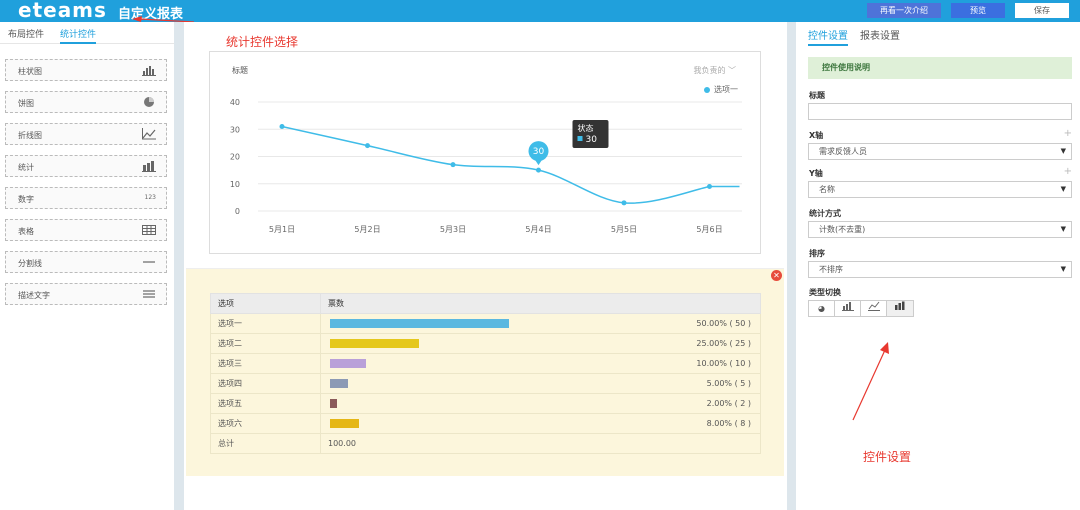  What do you see at coordinates (586, 128) in the screenshot?
I see `tooltip-title: 状态` at bounding box center [586, 128].